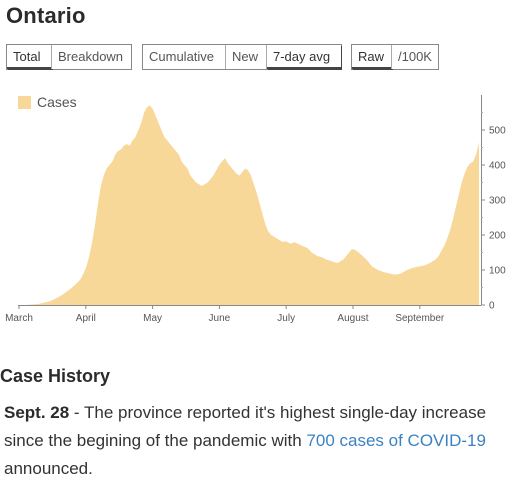 The width and height of the screenshot is (526, 491). Describe the element at coordinates (396, 440) in the screenshot. I see `covid-cases-link: 700 cases of COVID-19` at that location.